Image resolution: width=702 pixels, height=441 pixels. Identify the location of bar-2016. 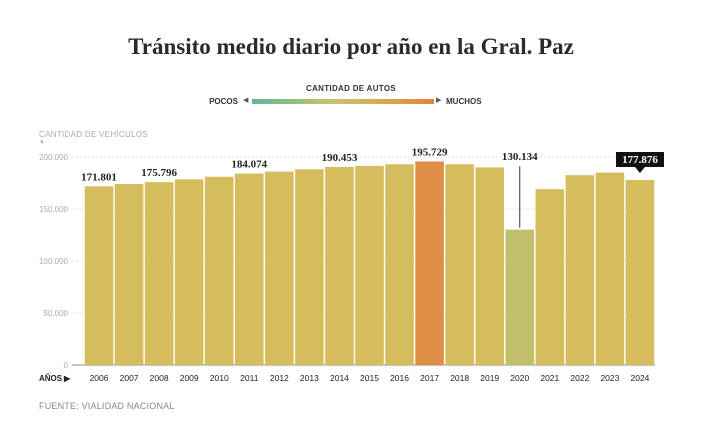
(399, 264).